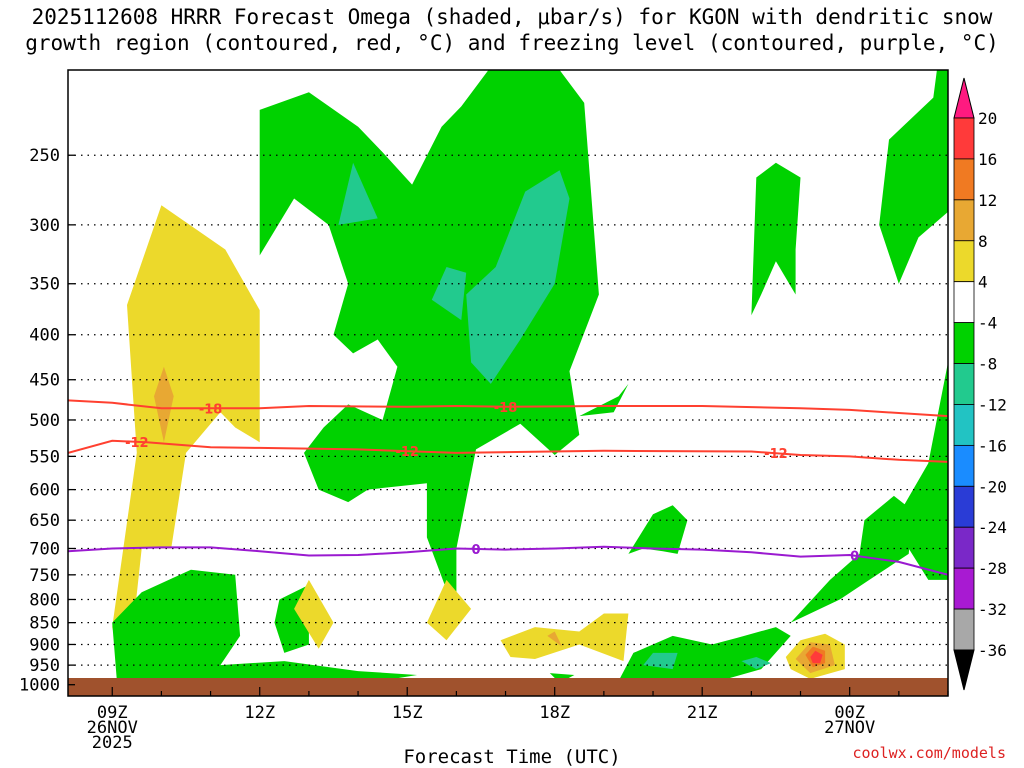 This screenshot has width=1024, height=768. What do you see at coordinates (44, 521) in the screenshot?
I see `y-tick-label-650: 650` at bounding box center [44, 521].